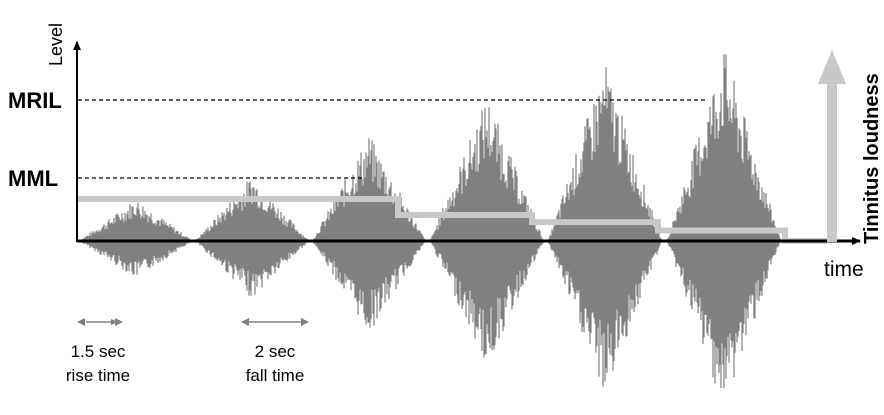 The width and height of the screenshot is (884, 415). What do you see at coordinates (119, 322) in the screenshot?
I see `rise-time-arrow-right-head` at bounding box center [119, 322].